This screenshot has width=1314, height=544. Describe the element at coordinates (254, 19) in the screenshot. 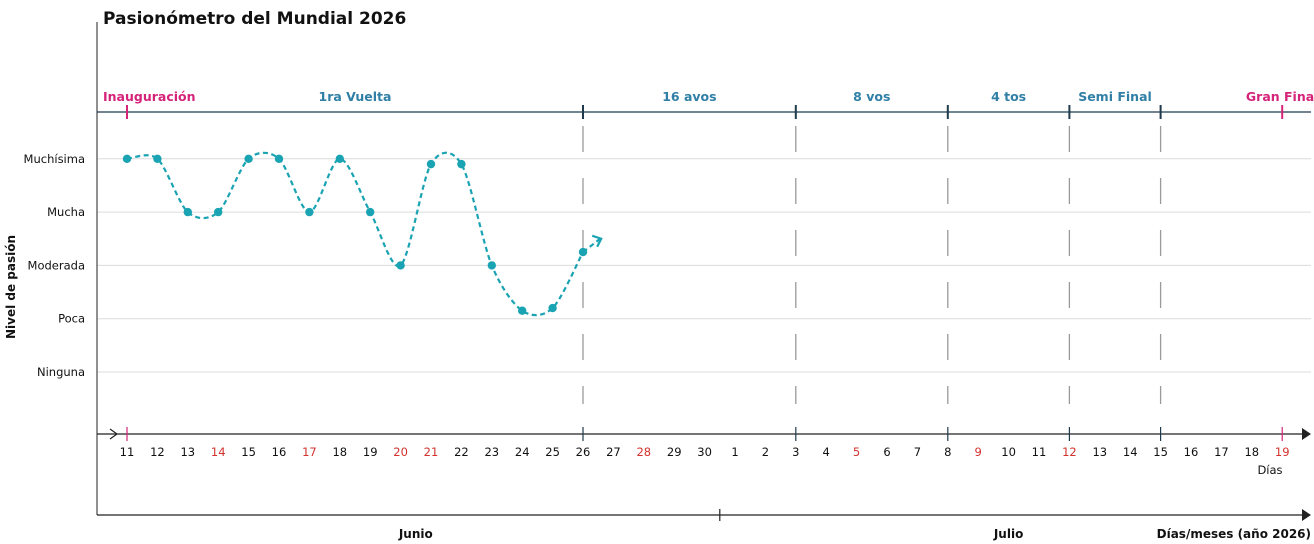

I see `chart-title: Pasionómetro del Mundial 2026` at that location.